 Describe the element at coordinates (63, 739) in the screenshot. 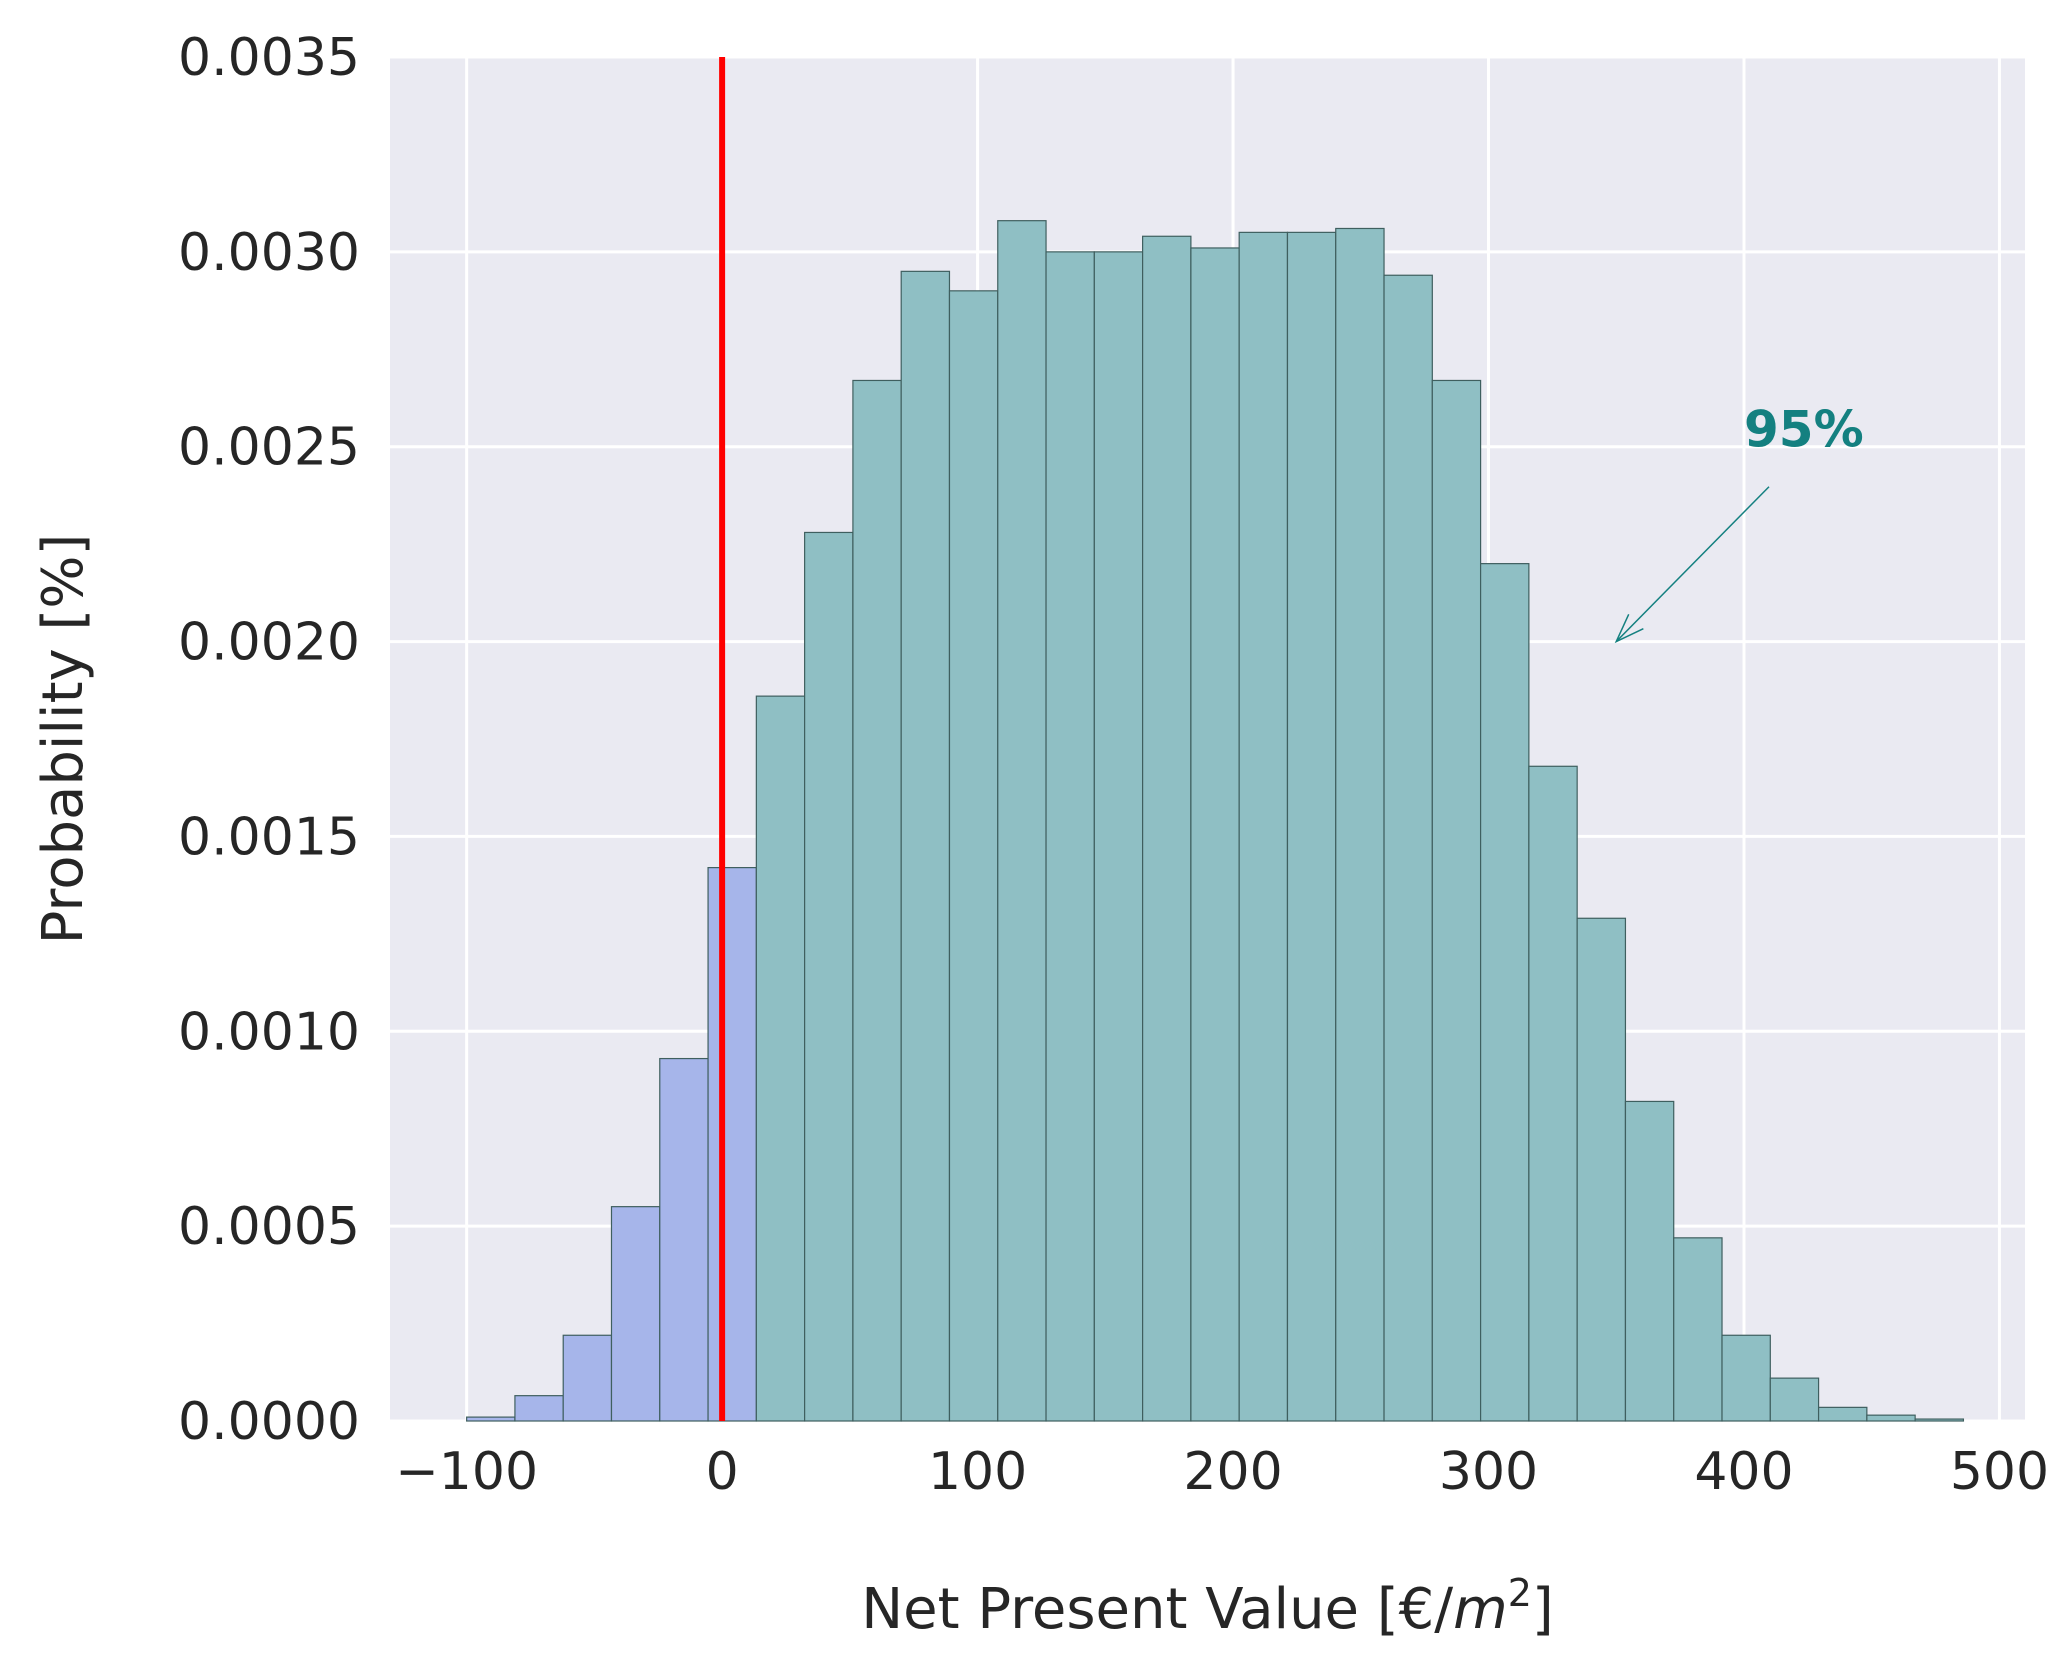

I see `y-axis-label: Probability [%]` at that location.